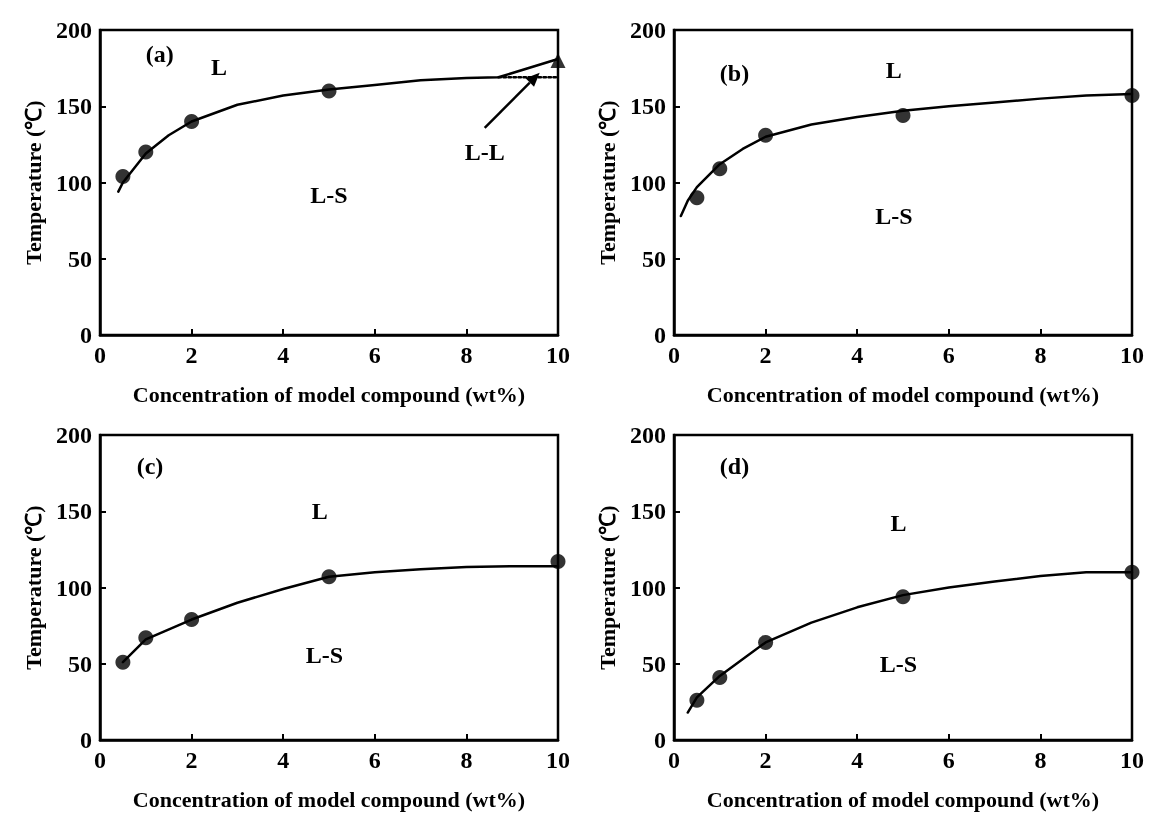 This screenshot has height=835, width=1164. What do you see at coordinates (159, 54) in the screenshot?
I see `annotation: (a)` at bounding box center [159, 54].